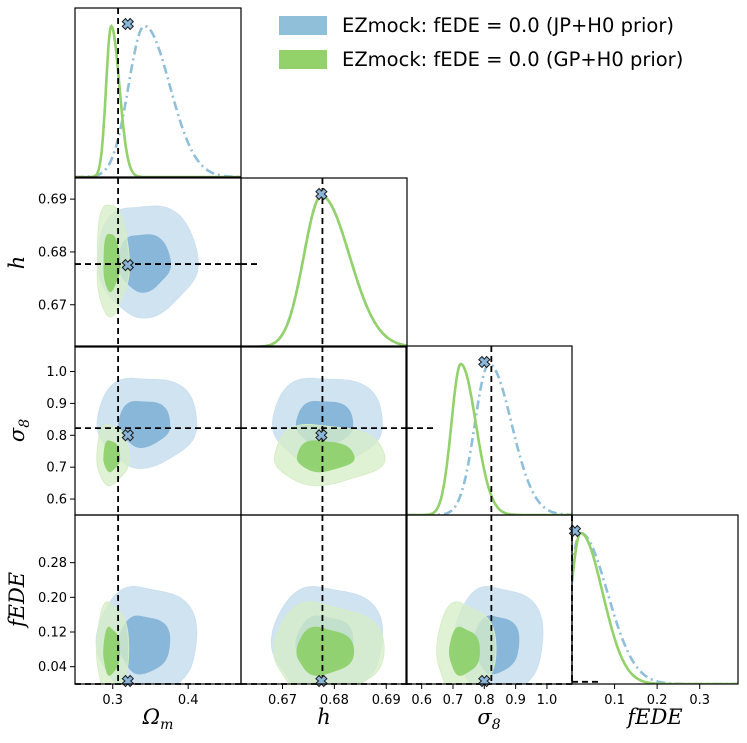  Describe the element at coordinates (653, 717) in the screenshot. I see `xlabel-f: fEDE` at that location.